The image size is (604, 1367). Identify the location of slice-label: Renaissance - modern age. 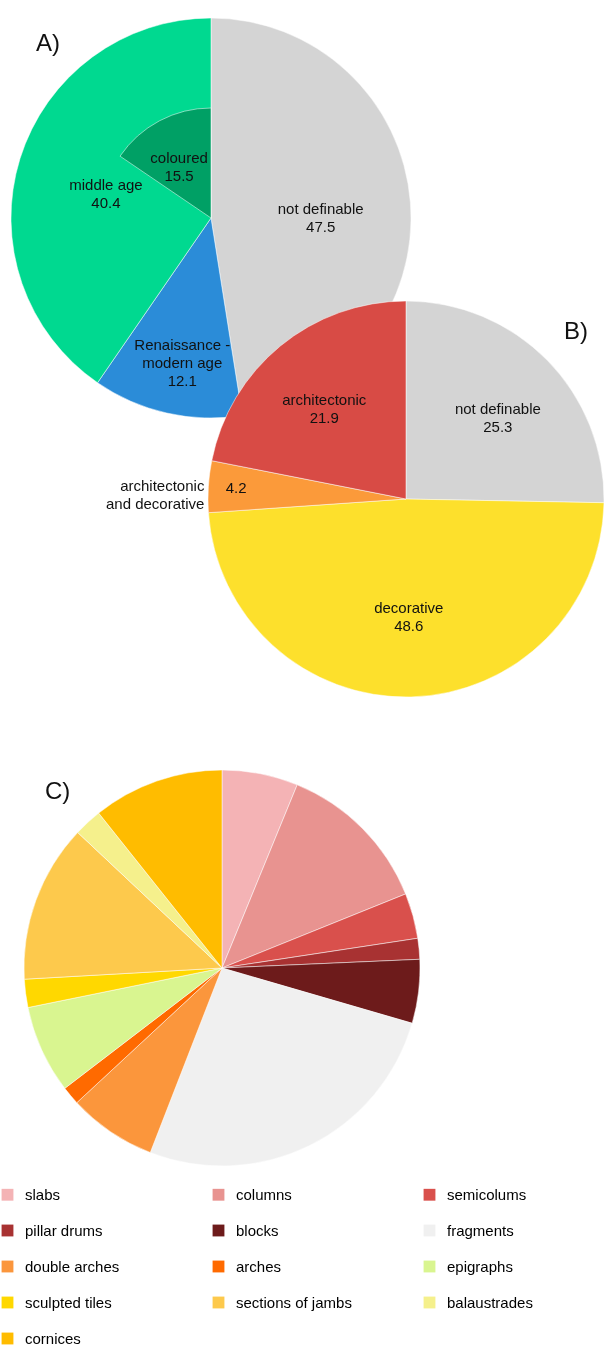
(182, 353).